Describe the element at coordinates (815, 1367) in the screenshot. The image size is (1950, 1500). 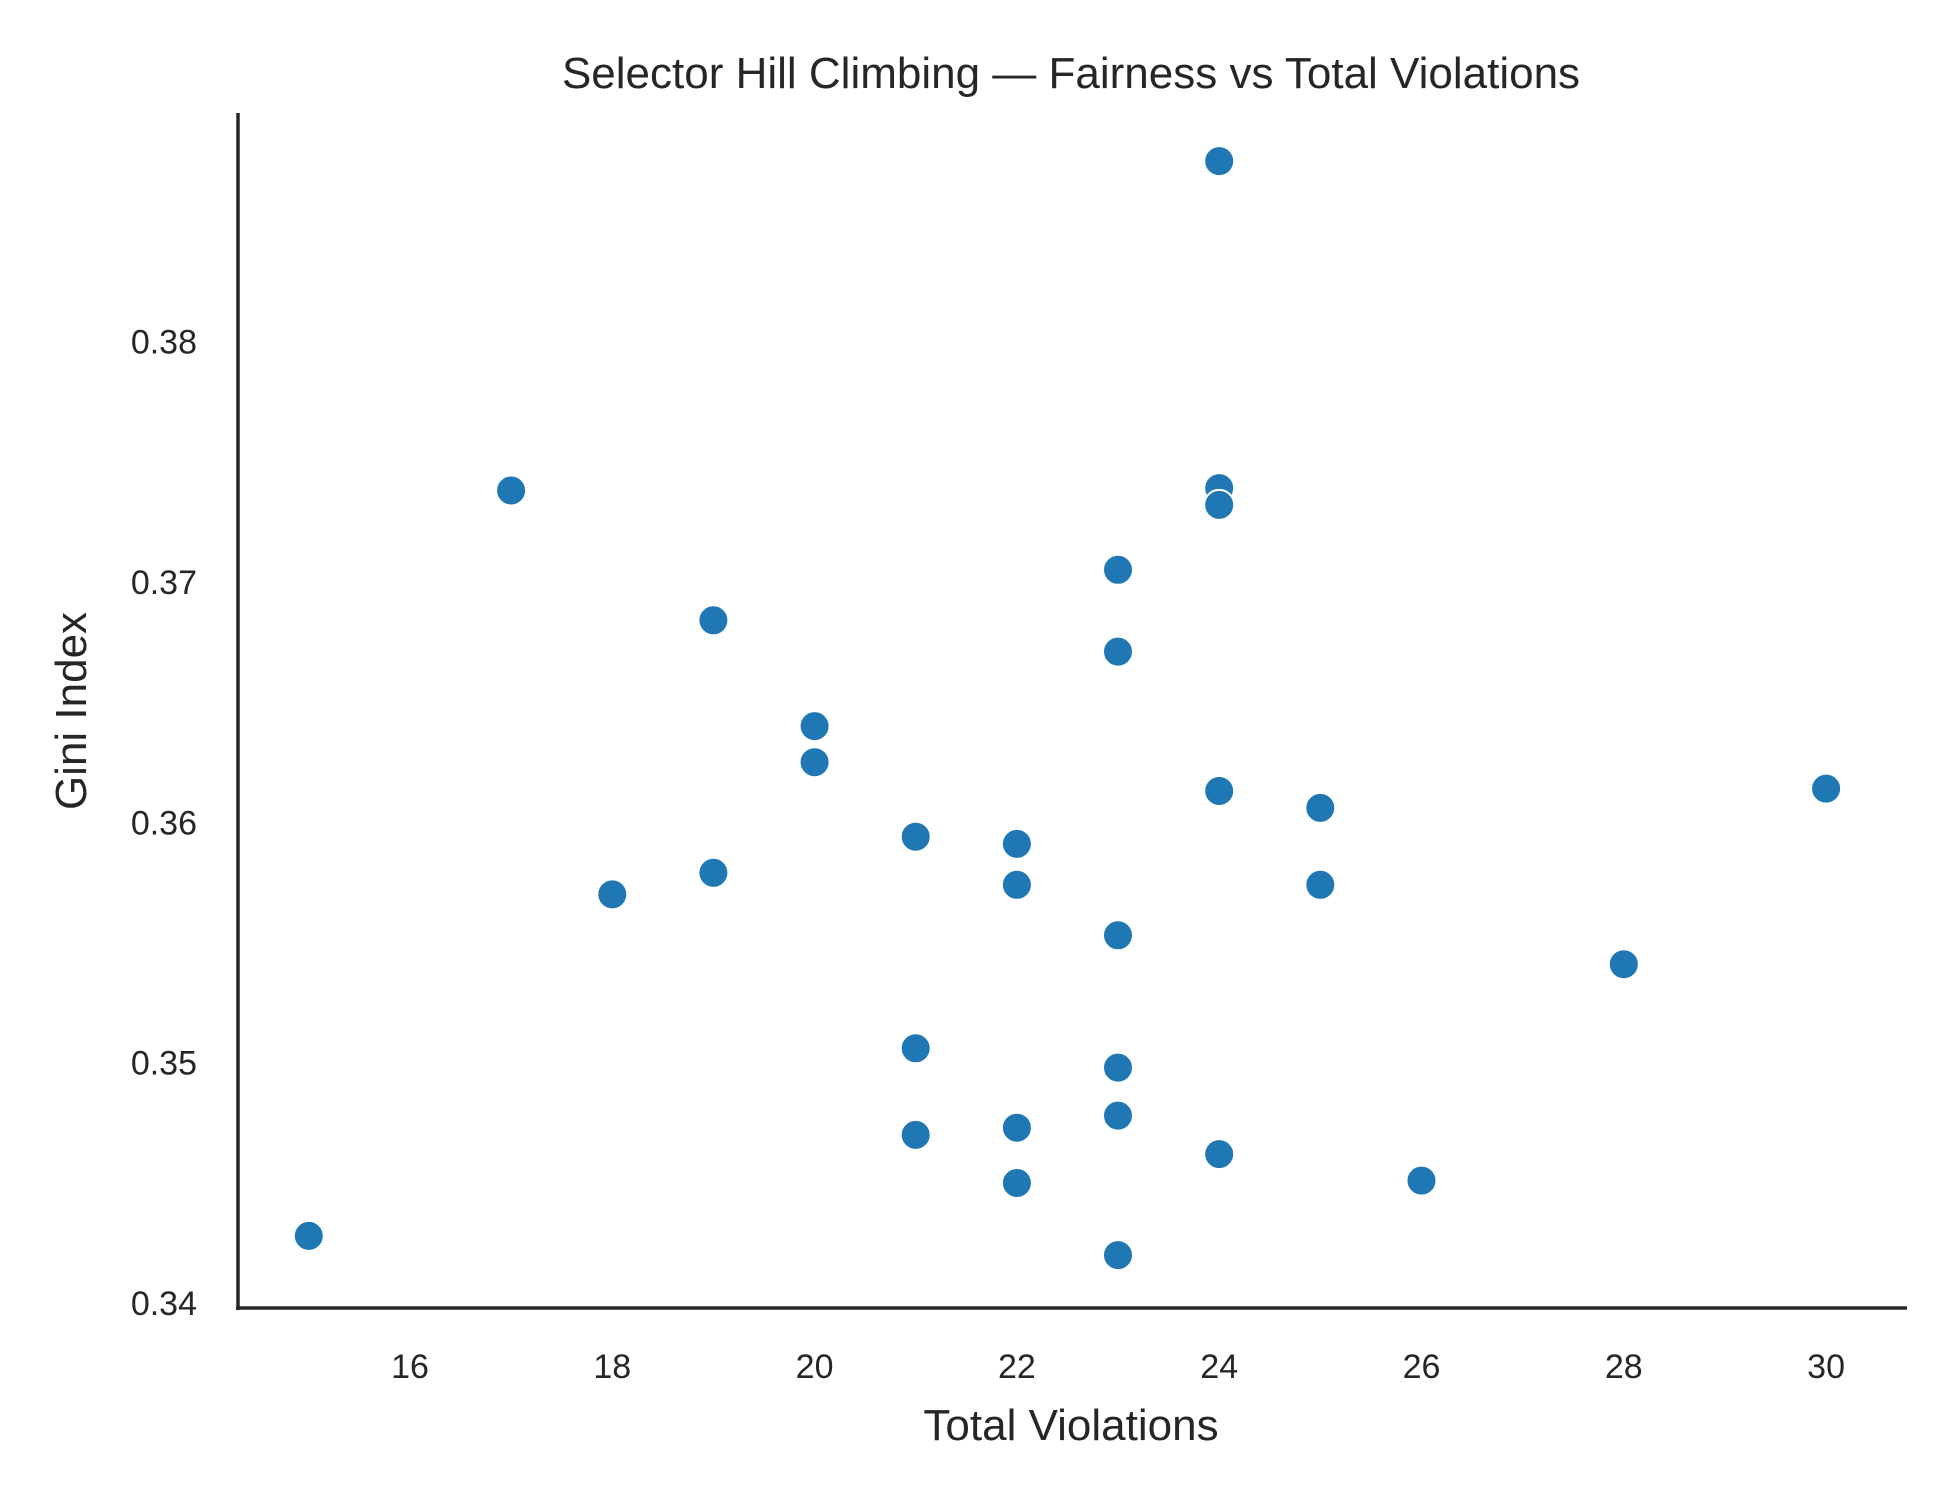
I see `x-tick-label: 20` at that location.